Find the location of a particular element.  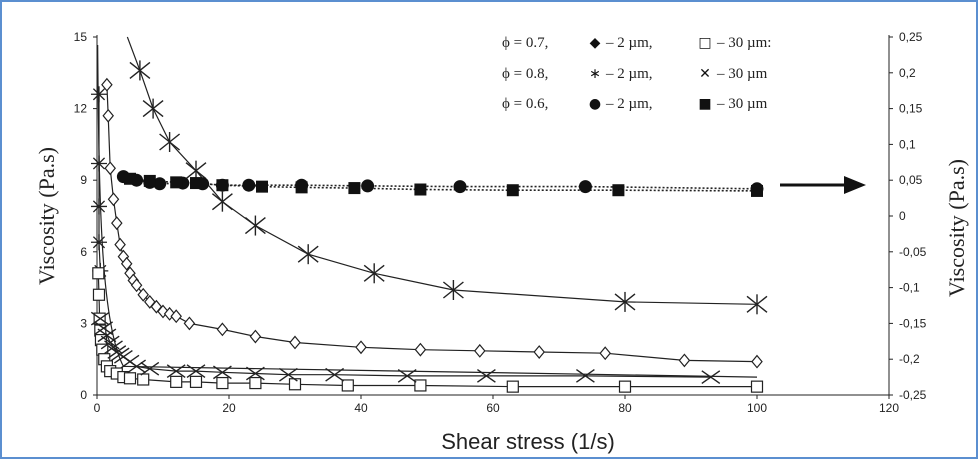

y-left-tick-label: 15 is located at coordinates (81, 37).